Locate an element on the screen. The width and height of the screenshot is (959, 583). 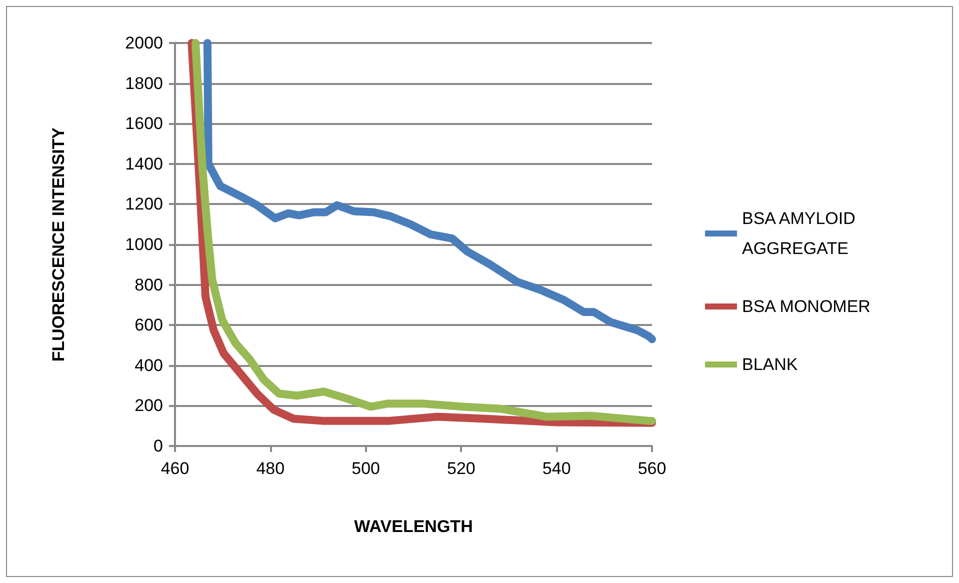
legend-label: BSA AMYLOID AGGREGATE is located at coordinates (801, 233).